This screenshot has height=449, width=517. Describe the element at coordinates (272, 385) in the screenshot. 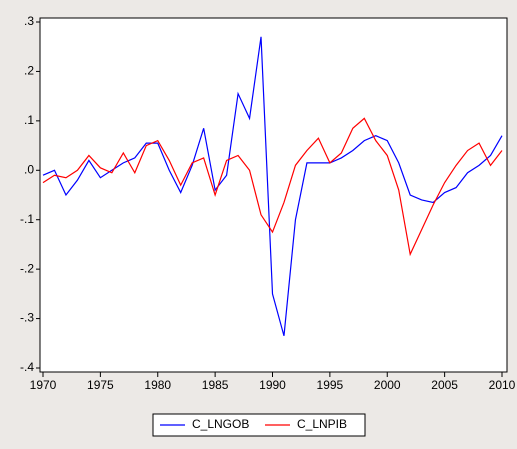

I see `x-tick-label: 1990` at that location.